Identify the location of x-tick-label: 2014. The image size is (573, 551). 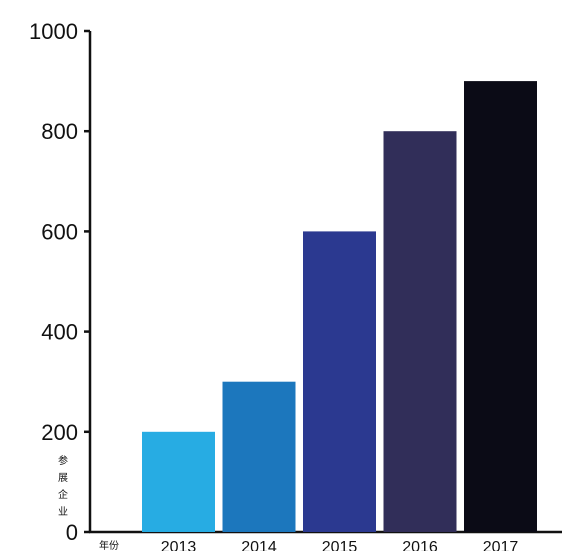
(259, 545).